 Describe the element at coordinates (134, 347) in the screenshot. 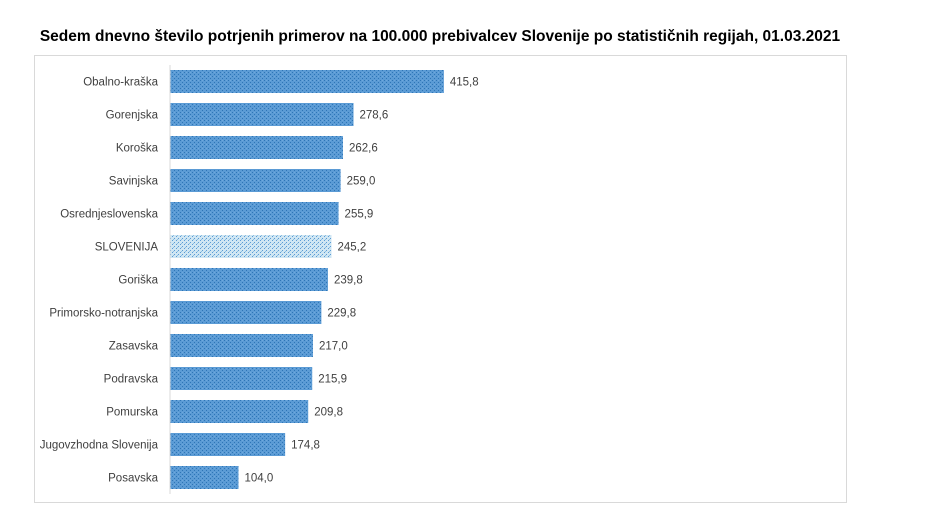

I see `category-label: Zasavska` at that location.